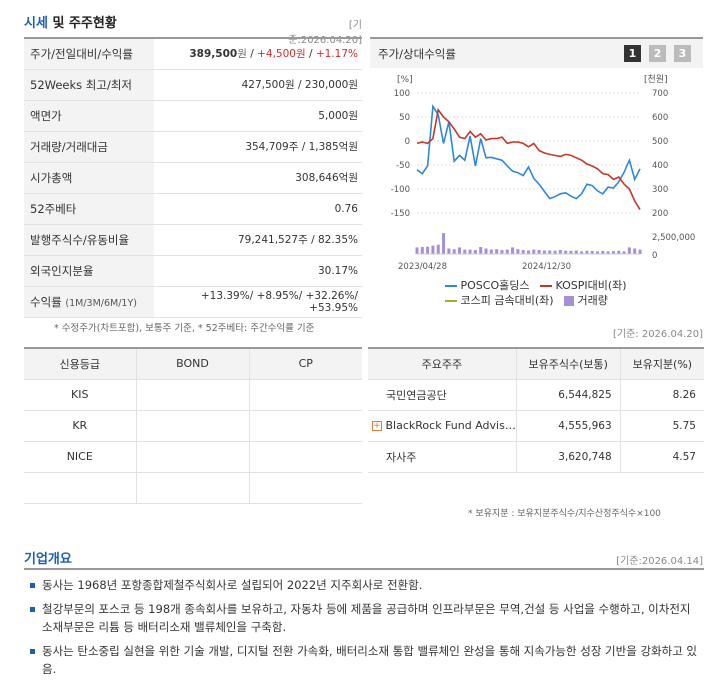 The width and height of the screenshot is (717, 690). Describe the element at coordinates (660, 118) in the screenshot. I see `right-tick-label: 600` at that location.